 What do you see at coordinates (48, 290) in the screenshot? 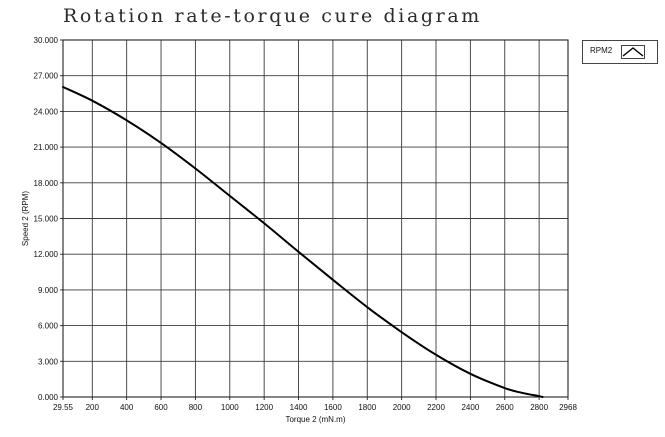
I see `y-tick-label: 9.000` at bounding box center [48, 290].